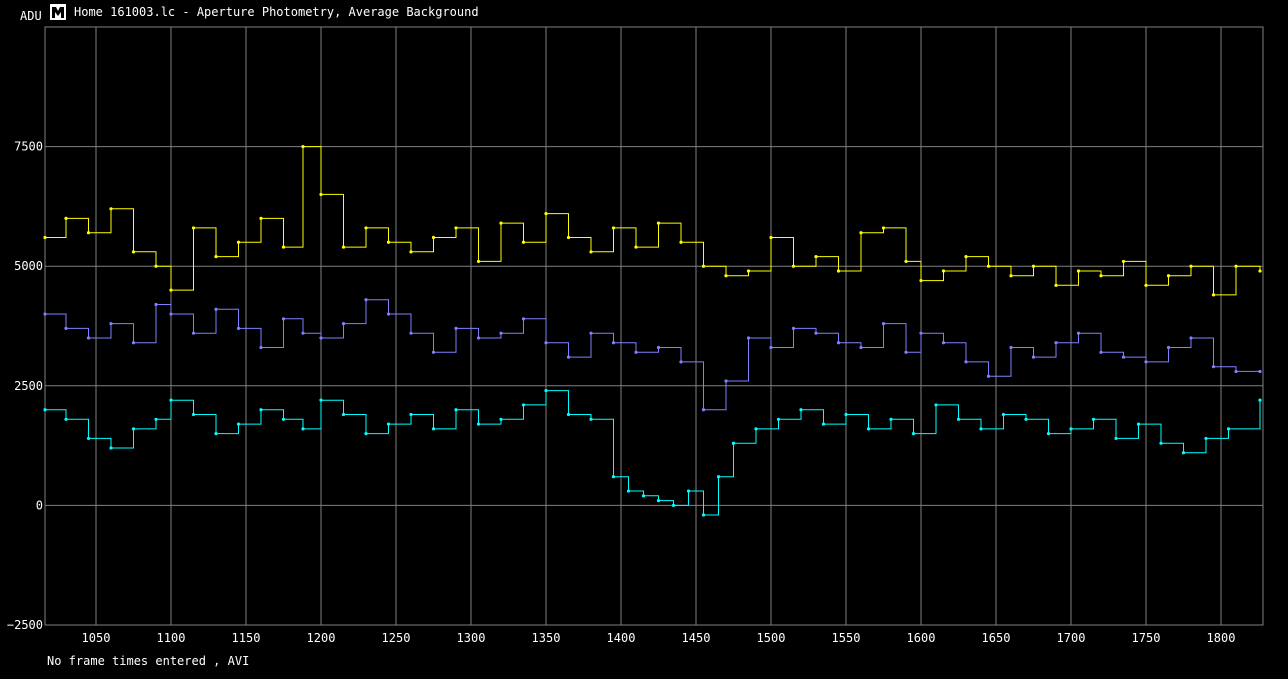 The image size is (1288, 679). I want to click on y-tick-label: 2500, so click(28, 386).